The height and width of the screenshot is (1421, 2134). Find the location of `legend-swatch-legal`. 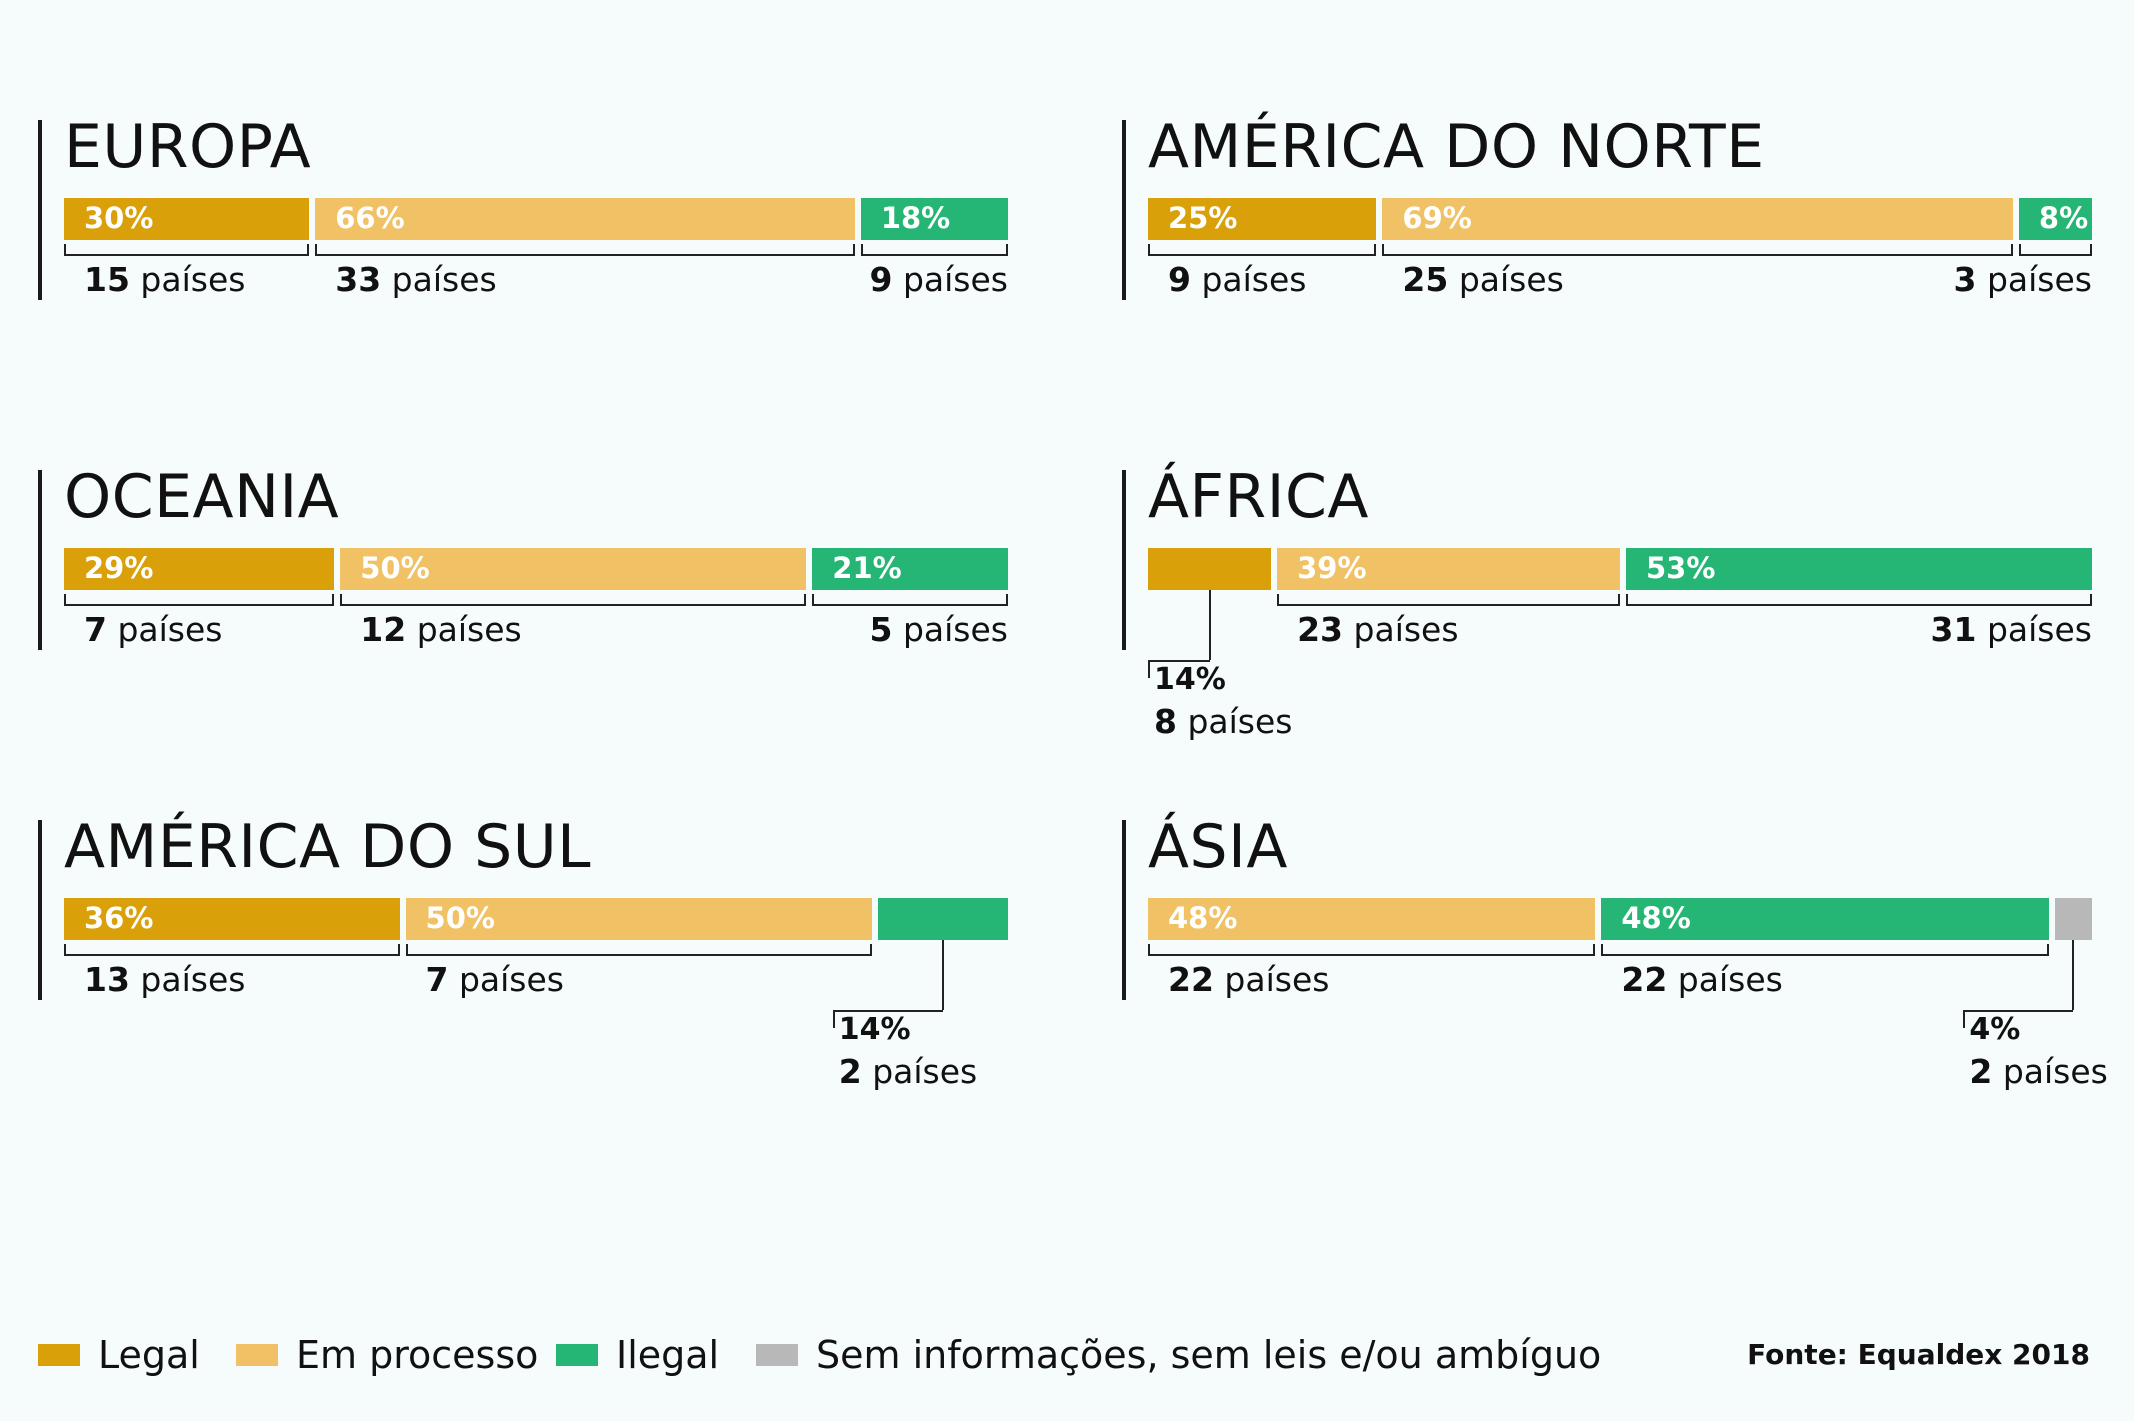

legend-swatch-legal is located at coordinates (59, 1355).